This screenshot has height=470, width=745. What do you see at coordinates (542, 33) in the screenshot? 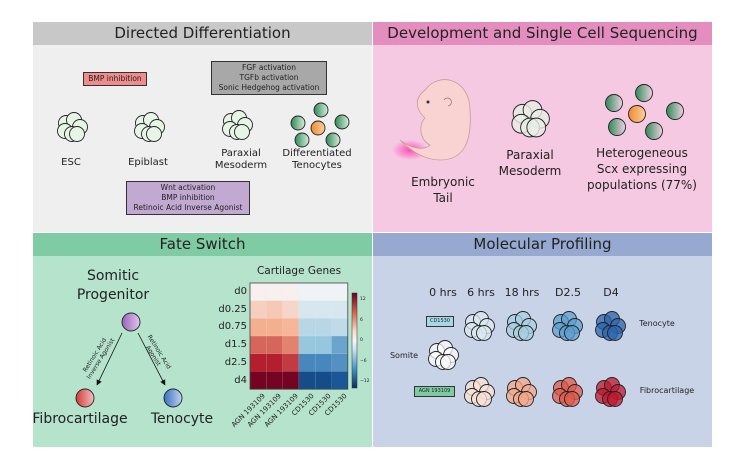
I see `panel-title: Development and Single Cell Sequencing` at bounding box center [542, 33].